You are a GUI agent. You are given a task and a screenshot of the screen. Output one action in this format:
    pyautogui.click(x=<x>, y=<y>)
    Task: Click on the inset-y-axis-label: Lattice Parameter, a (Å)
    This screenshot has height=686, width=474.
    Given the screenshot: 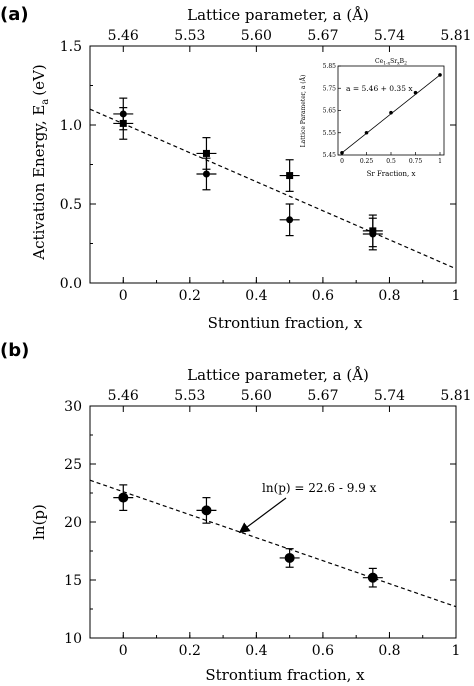 What is the action you would take?
    pyautogui.click(x=303, y=111)
    